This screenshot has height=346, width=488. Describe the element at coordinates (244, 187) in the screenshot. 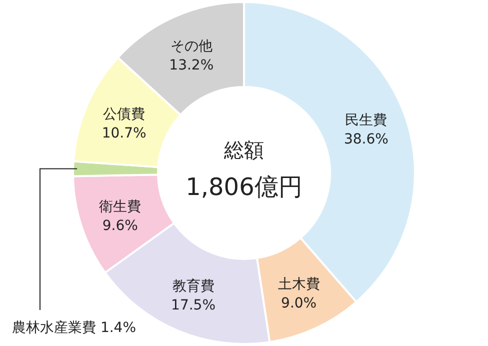

I see `text: 1,806億円` at that location.